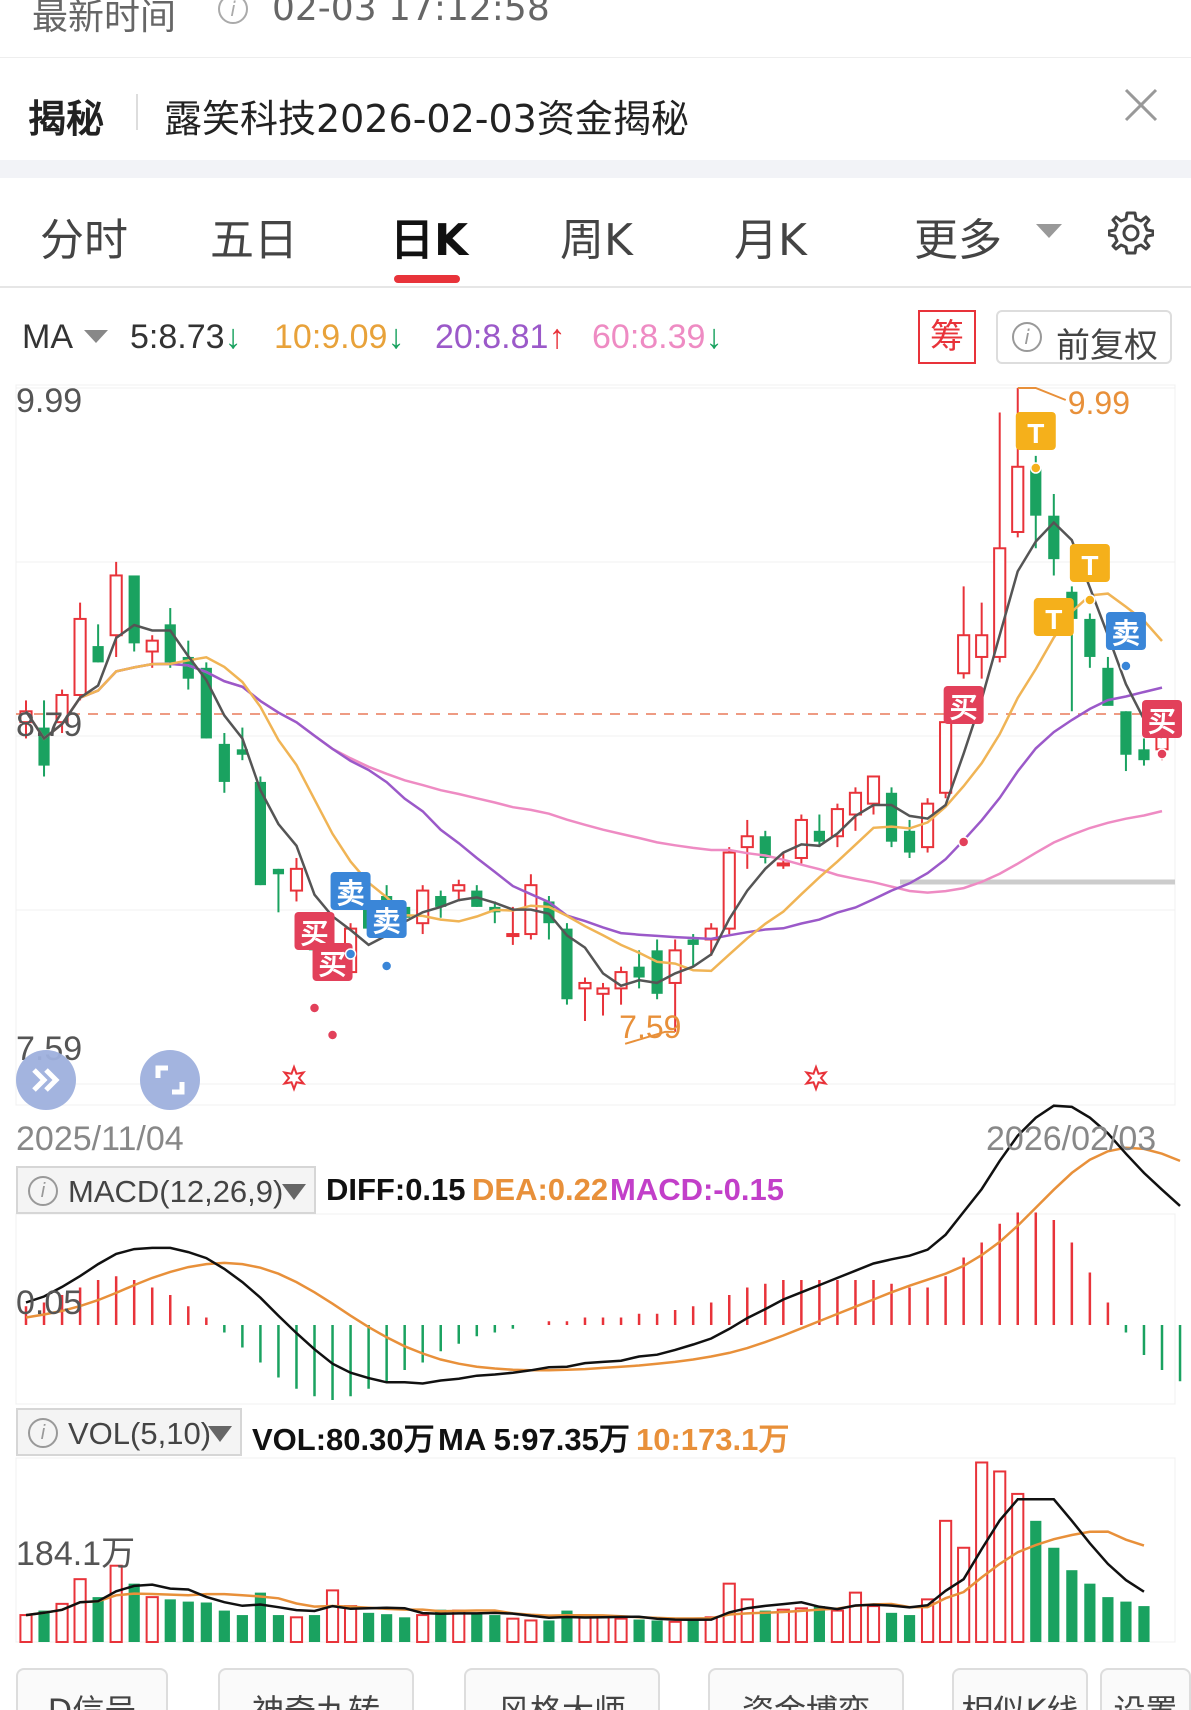 The width and height of the screenshot is (1191, 1710). What do you see at coordinates (332, 962) in the screenshot?
I see `buy-signal-bg` at bounding box center [332, 962].